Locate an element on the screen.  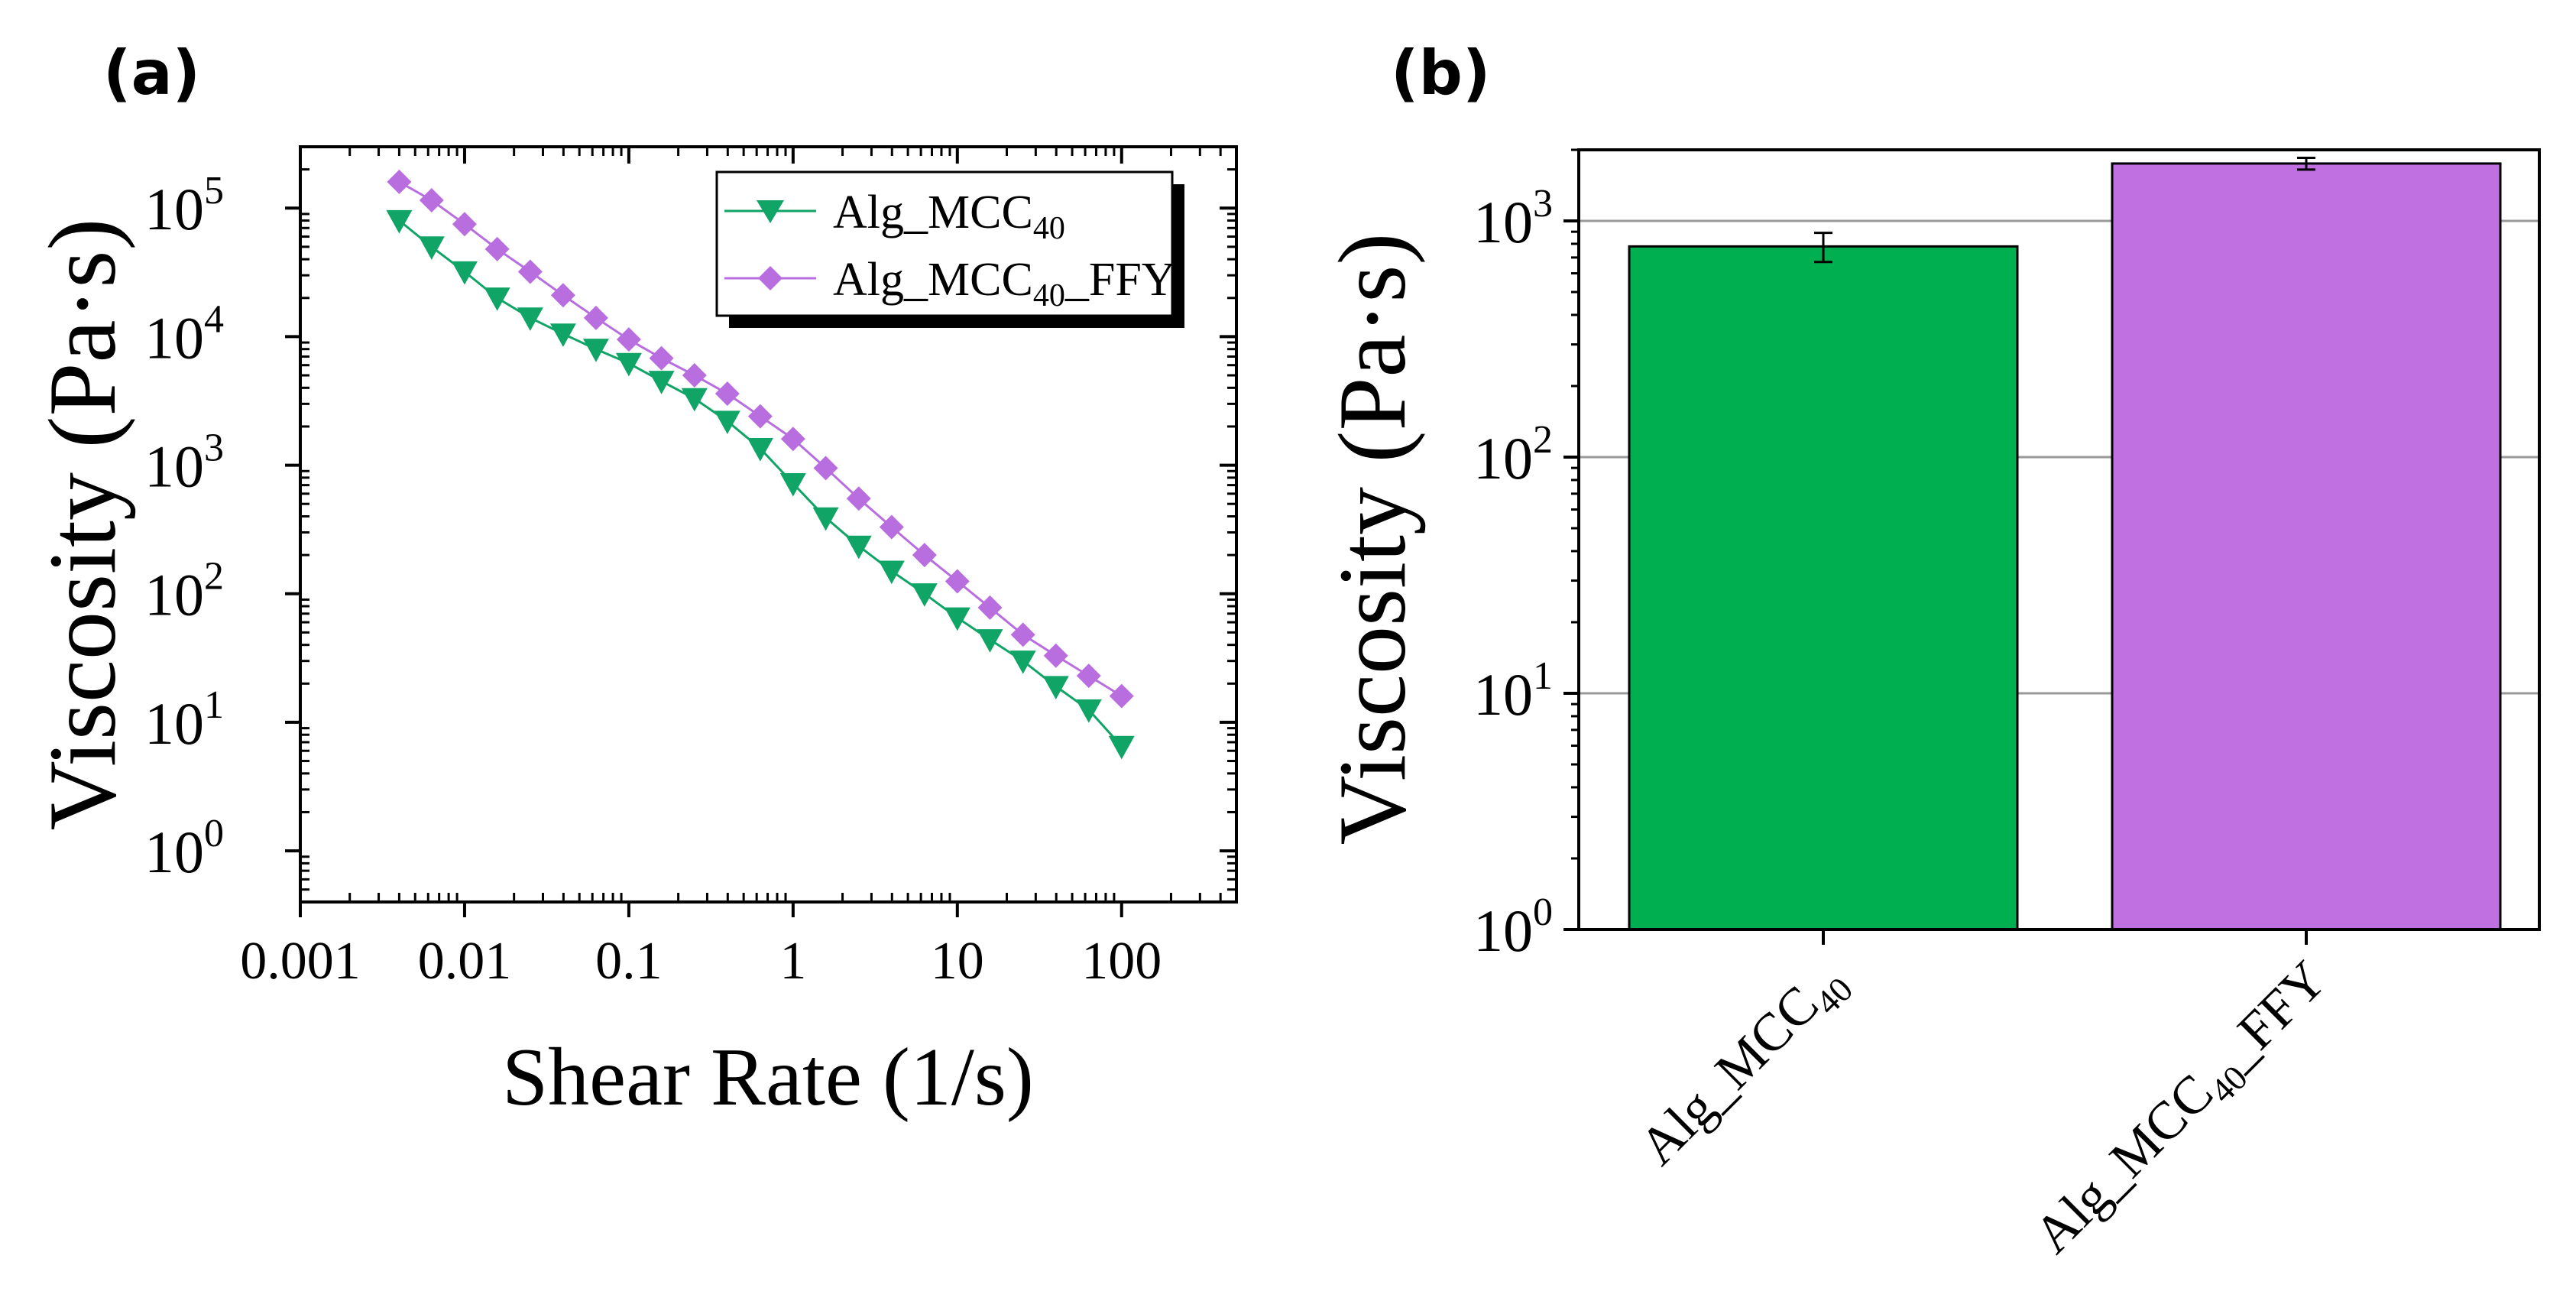
panel-a-y-axis-label: Viscosity (Pa·s) is located at coordinates (83, 525).